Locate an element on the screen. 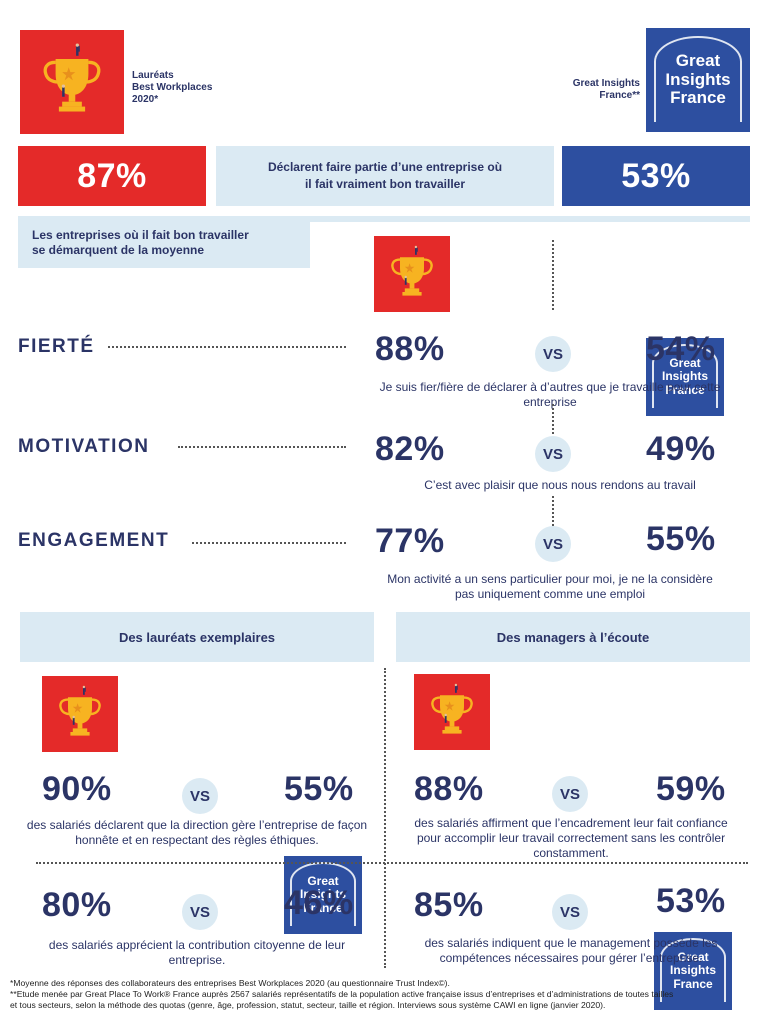 Image resolution: width=758 pixels, height=1024 pixels. top-stat-right-value: 53% is located at coordinates (656, 175).